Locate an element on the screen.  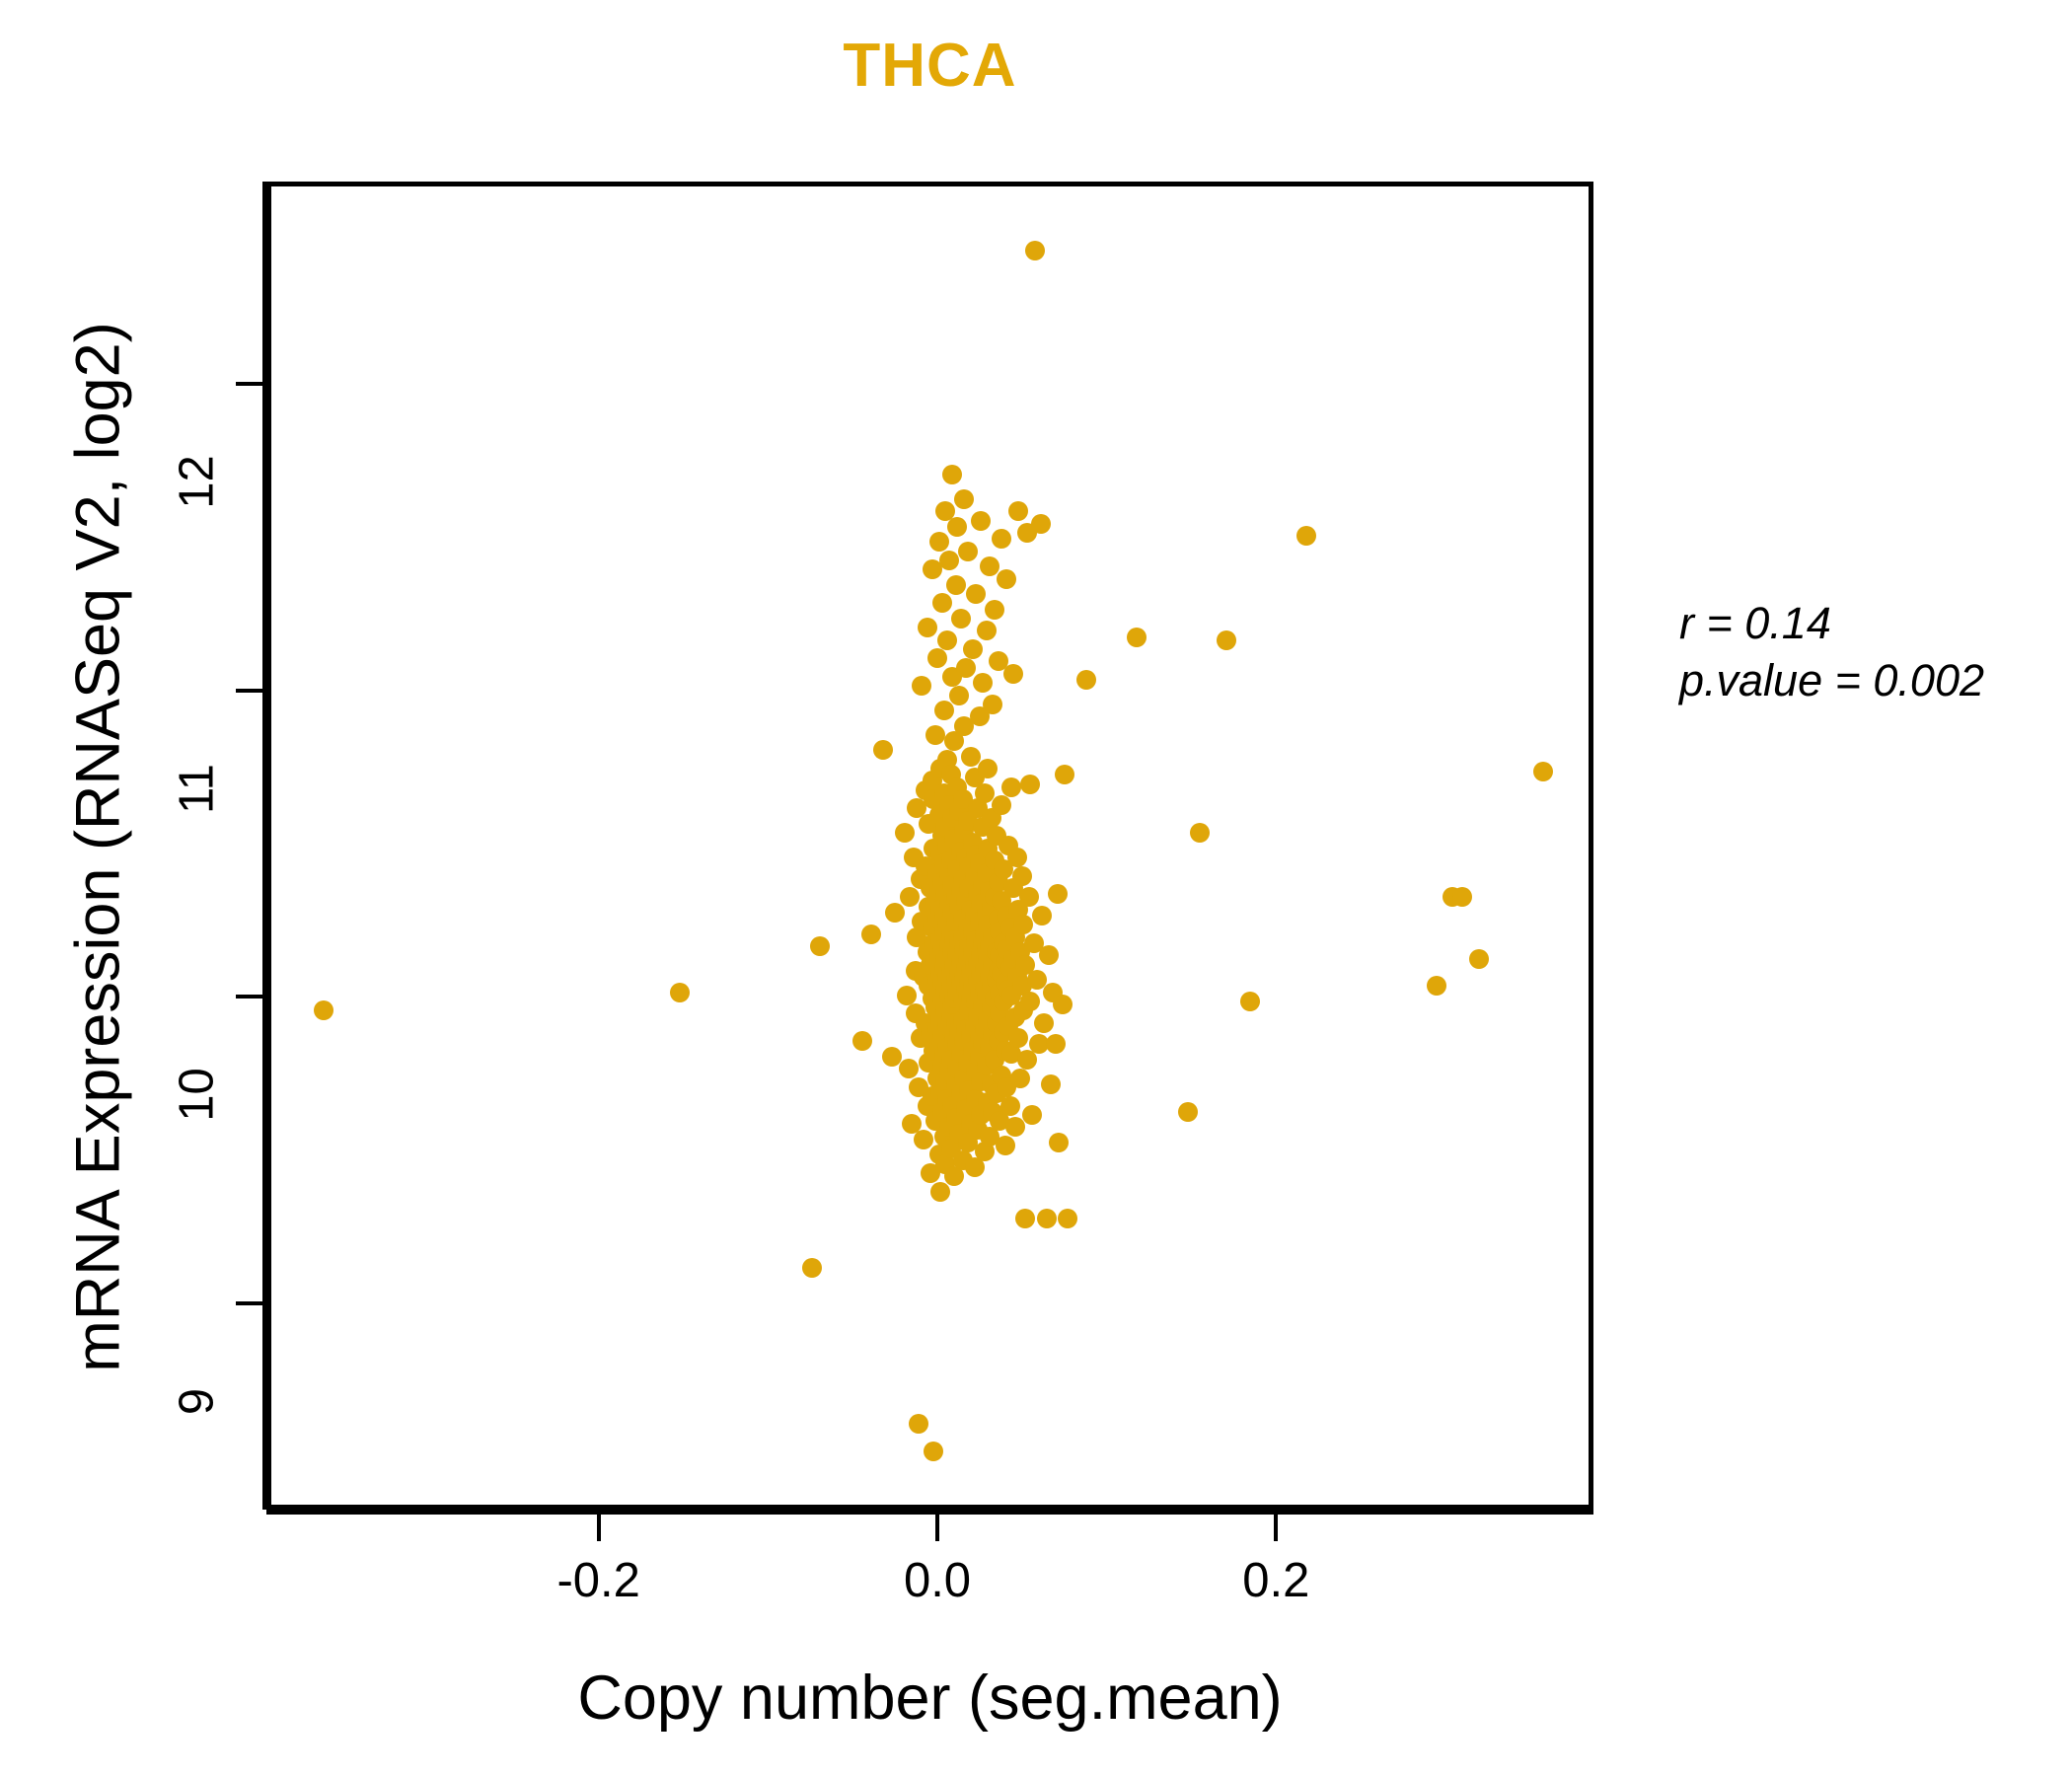
y-axis-title: mRNA Expression (RNASeq V2, log2) is located at coordinates (98, 847).